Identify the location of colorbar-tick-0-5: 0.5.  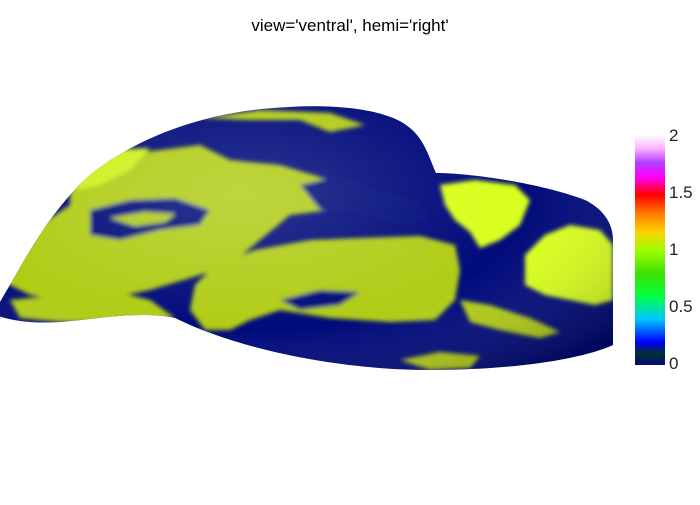
(681, 306).